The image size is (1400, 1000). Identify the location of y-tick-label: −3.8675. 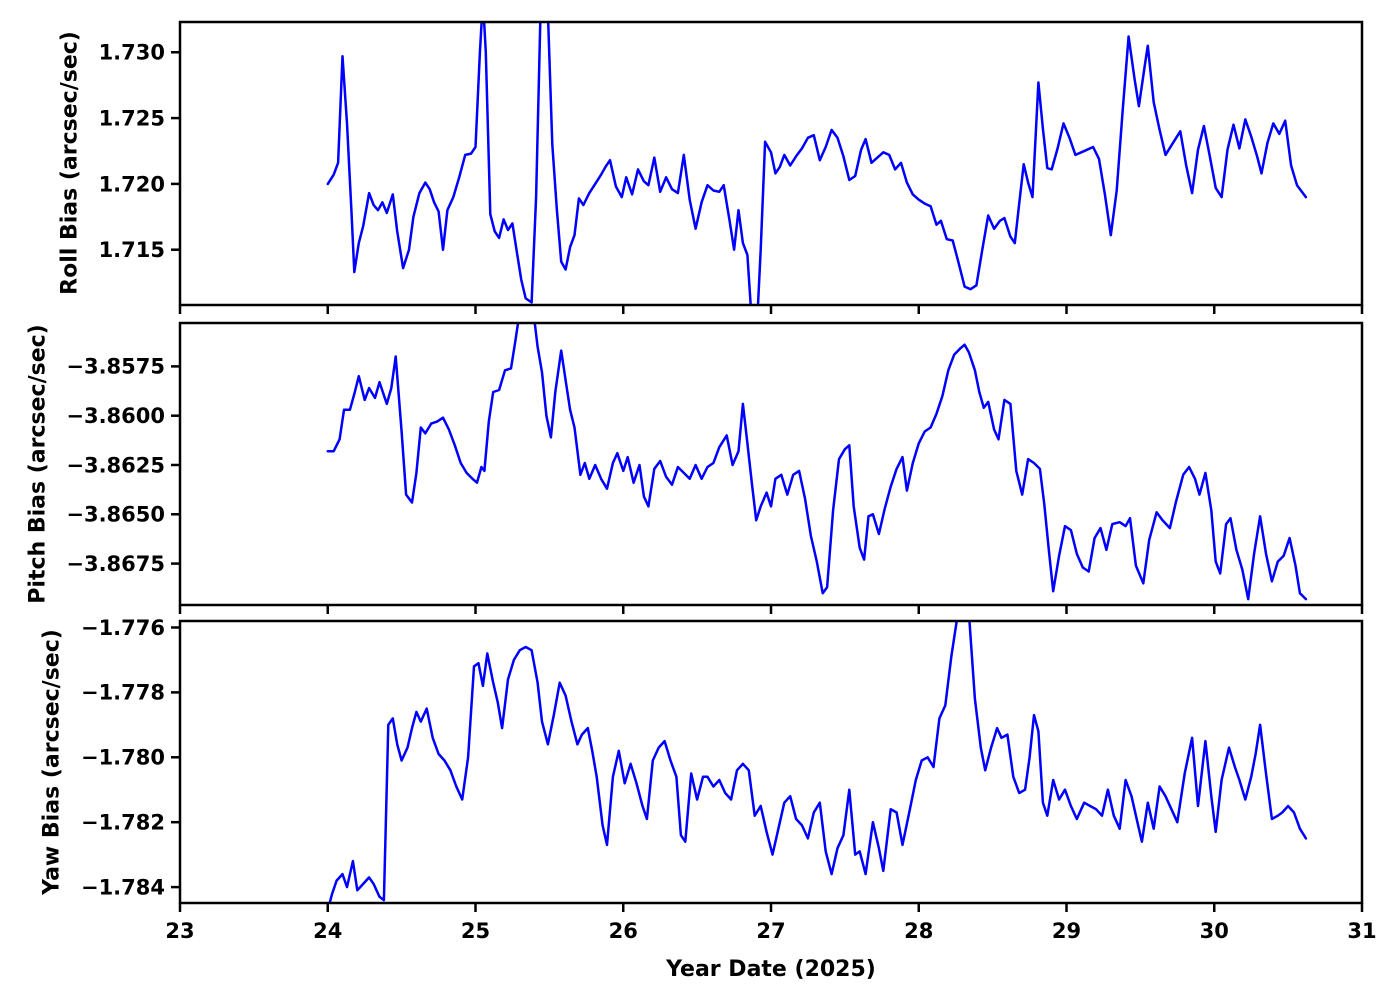
(115, 564).